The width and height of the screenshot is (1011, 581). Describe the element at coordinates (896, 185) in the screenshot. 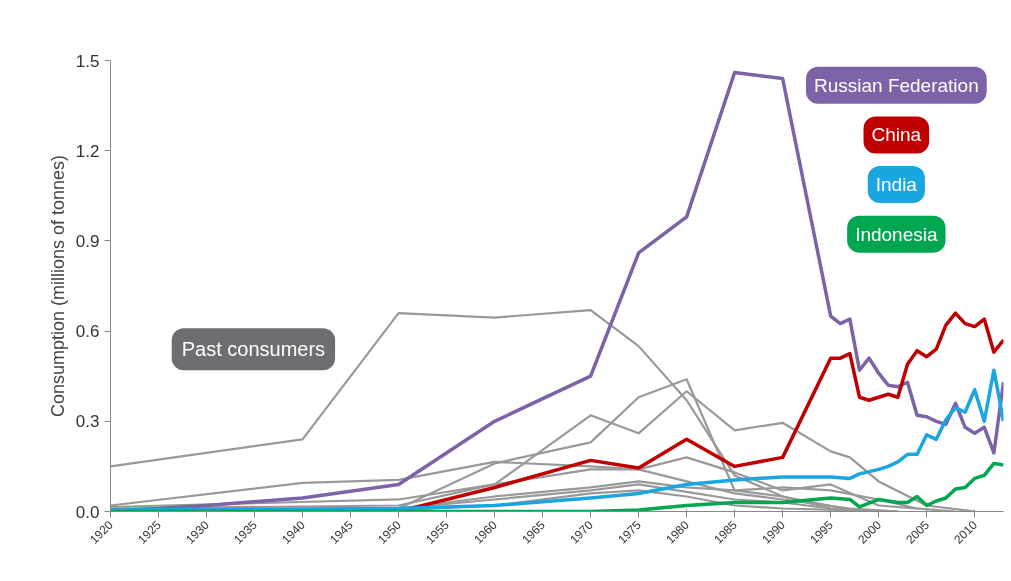

I see `text: India` at that location.